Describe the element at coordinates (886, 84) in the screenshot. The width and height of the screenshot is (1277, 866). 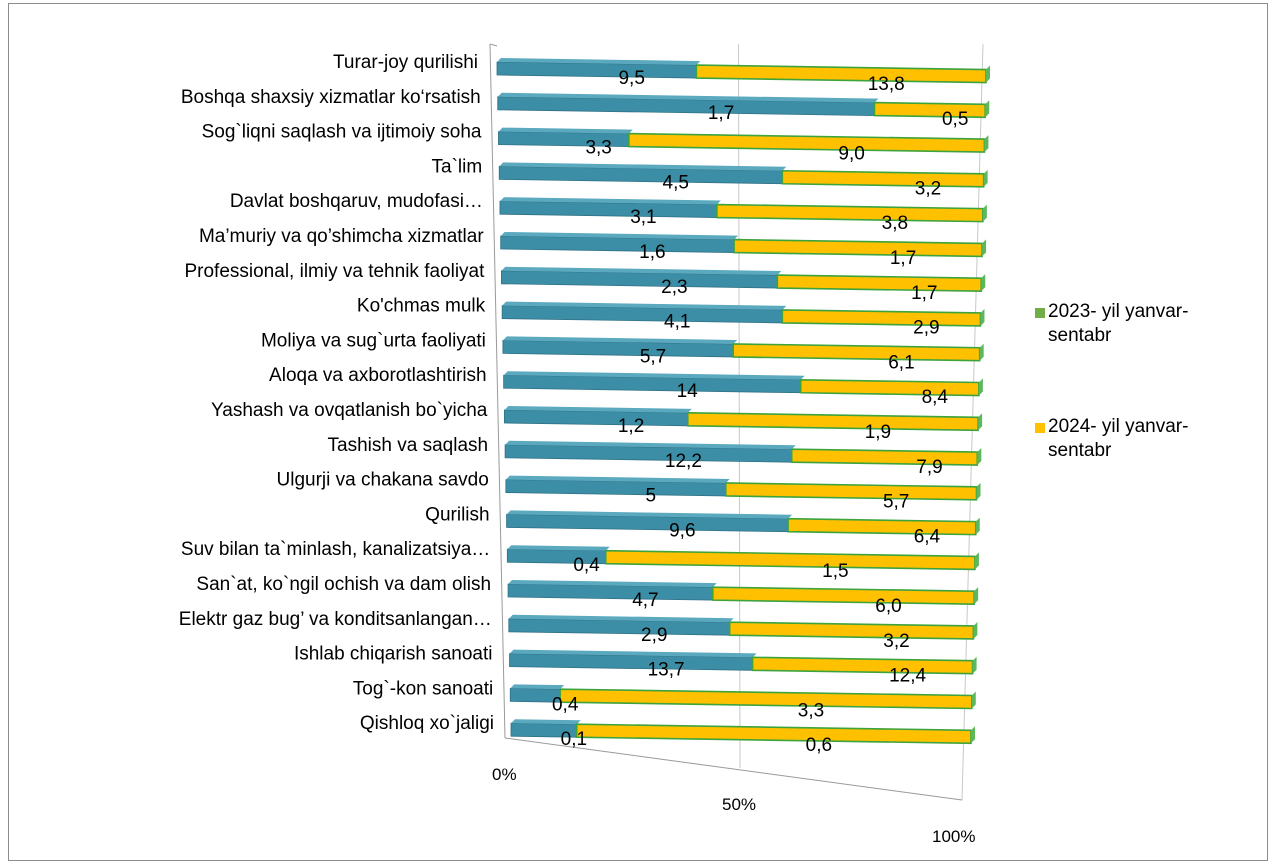
I see `value-label-2024: 13,8` at that location.